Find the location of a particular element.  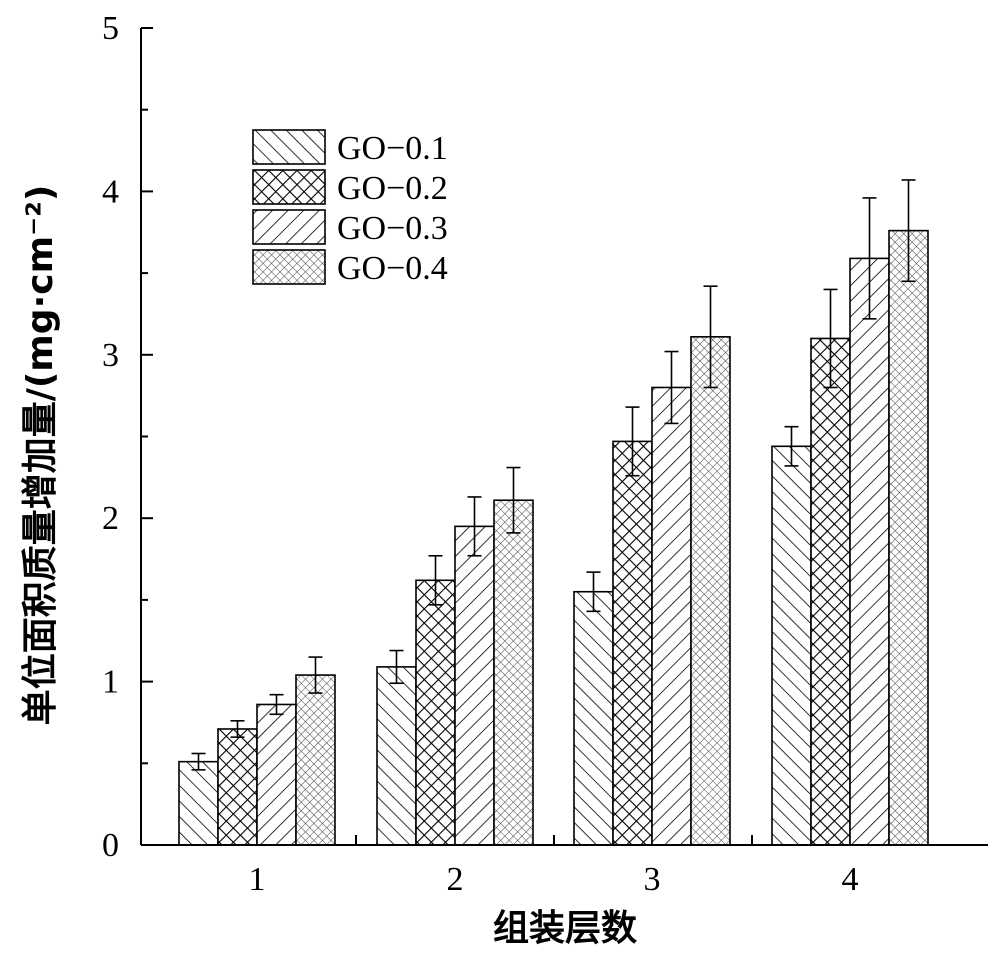

x-tick-label: 2 is located at coordinates (455, 879).